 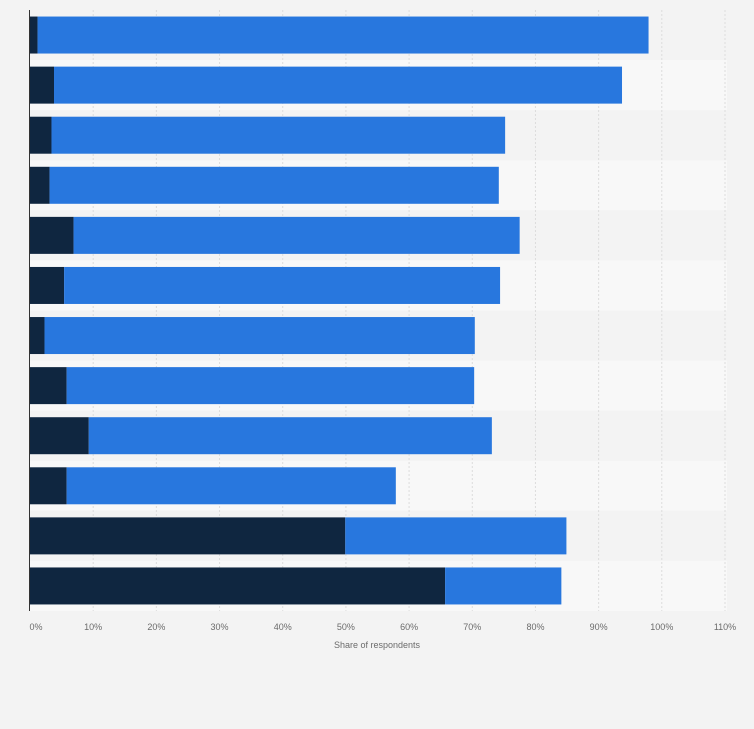 I want to click on x-tick-label: 90%, so click(x=599, y=627).